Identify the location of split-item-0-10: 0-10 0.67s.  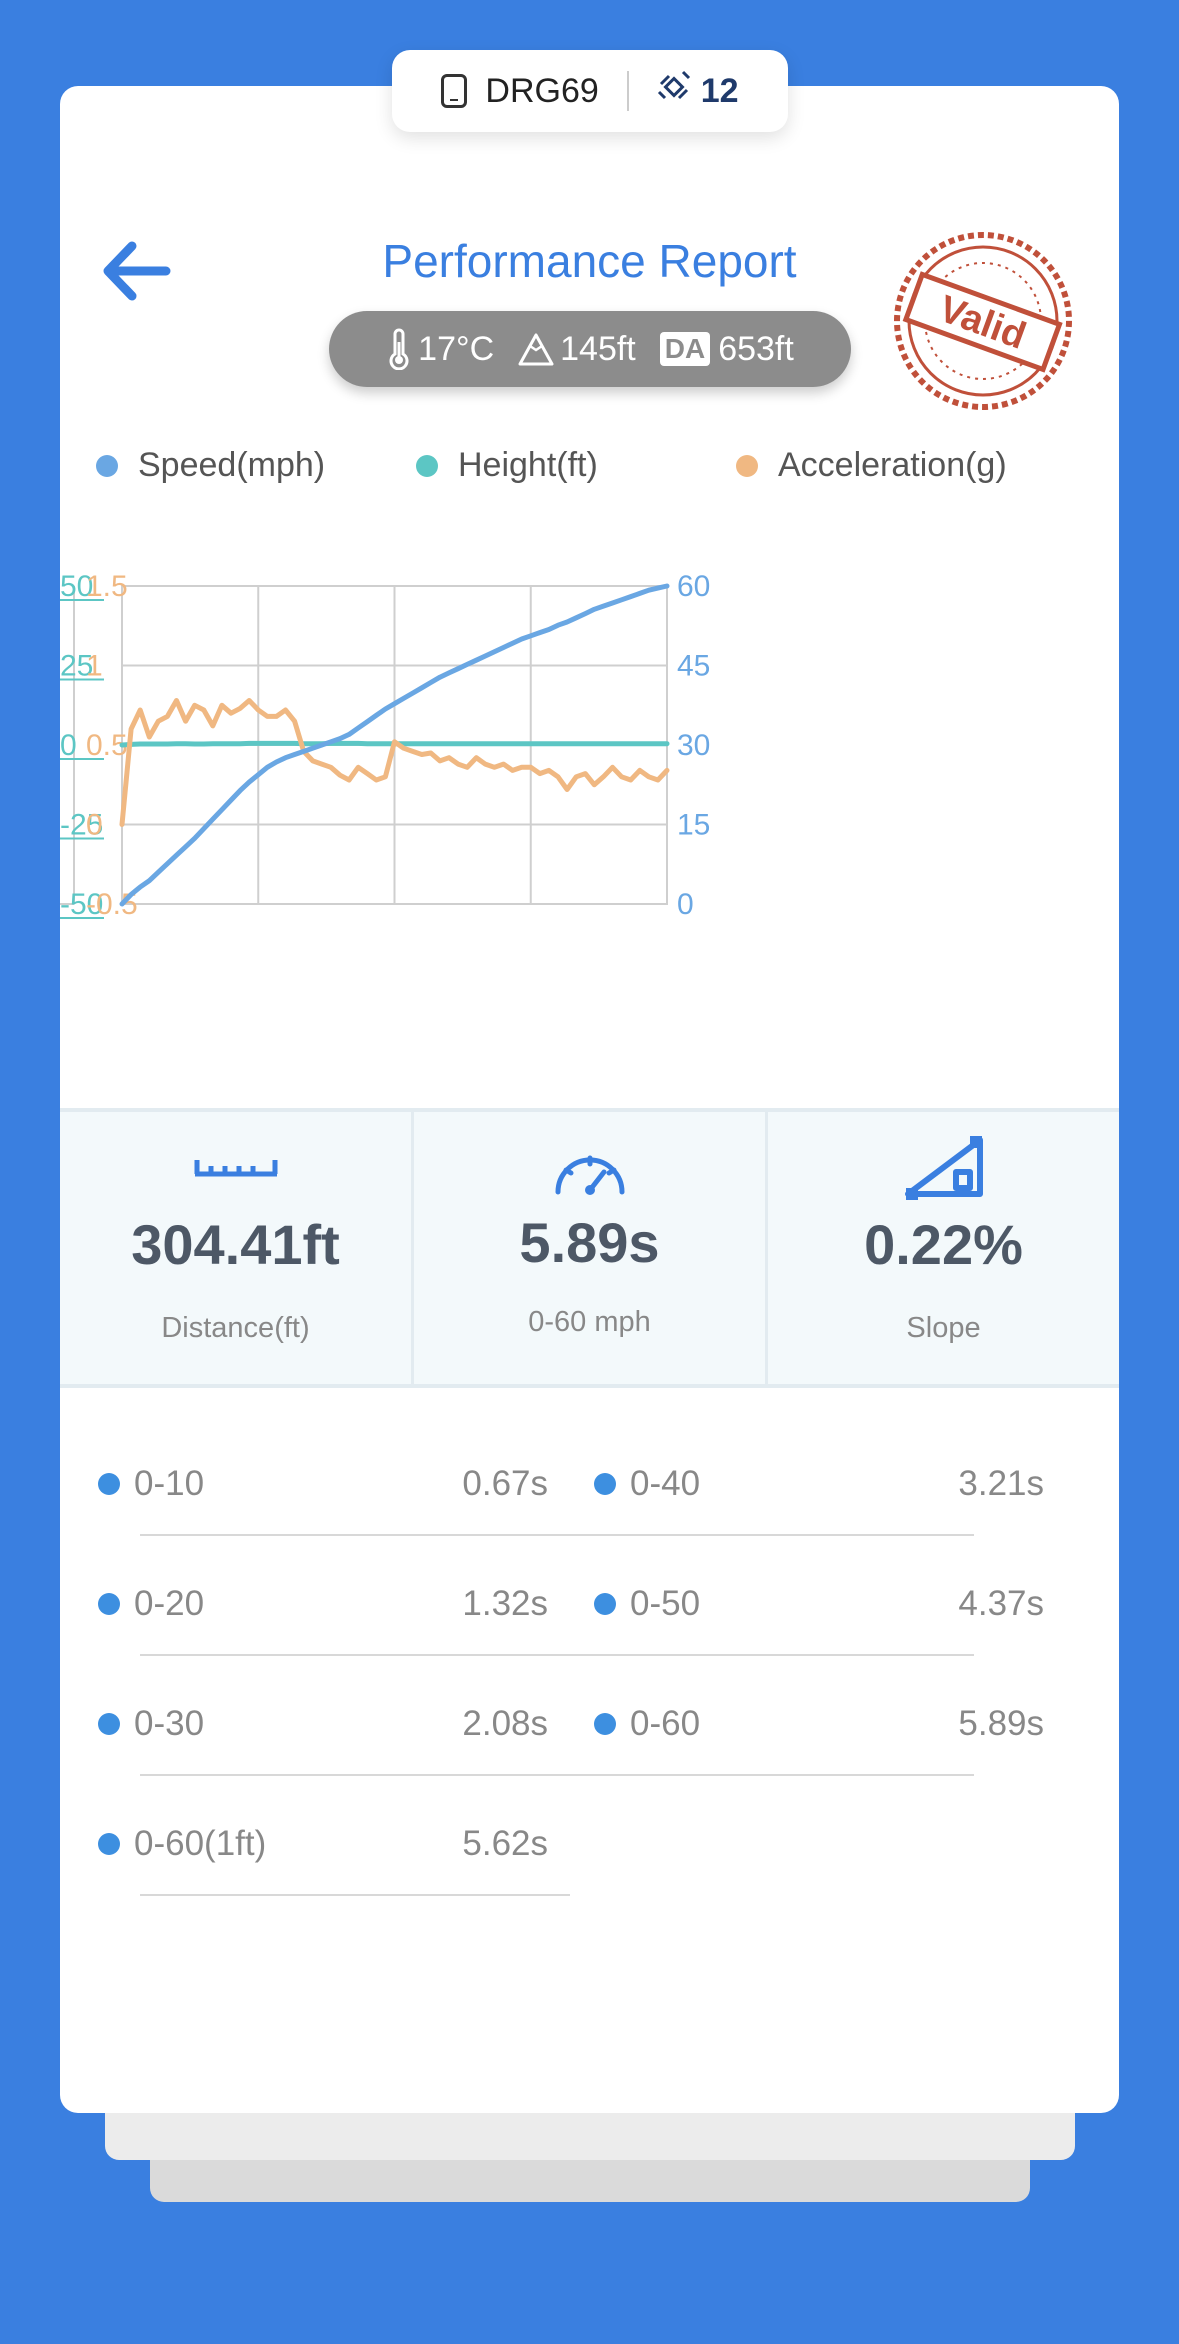
(323, 1476).